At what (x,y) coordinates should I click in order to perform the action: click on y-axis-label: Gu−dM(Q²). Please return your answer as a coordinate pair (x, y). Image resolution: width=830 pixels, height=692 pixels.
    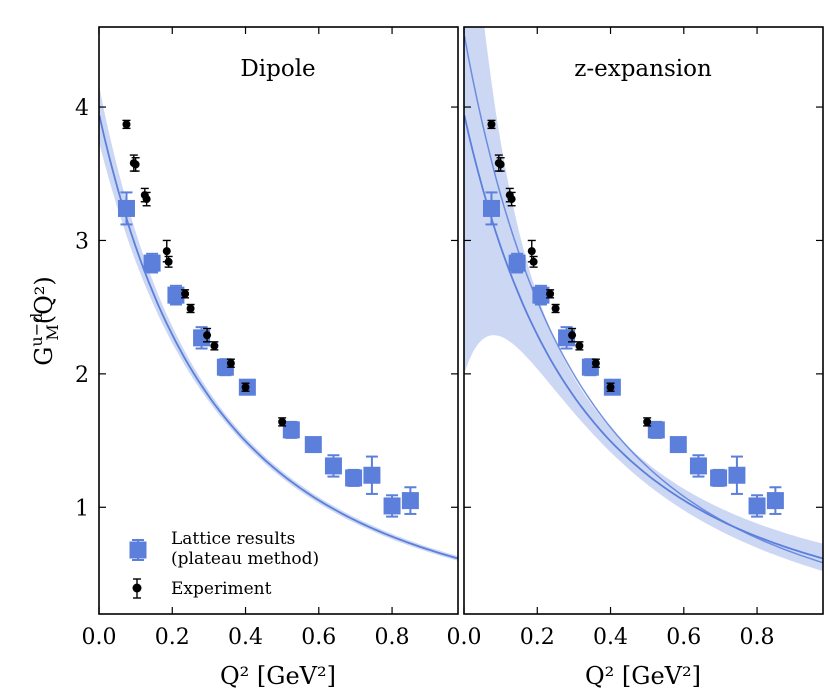
    Looking at the image, I should click on (44, 321).